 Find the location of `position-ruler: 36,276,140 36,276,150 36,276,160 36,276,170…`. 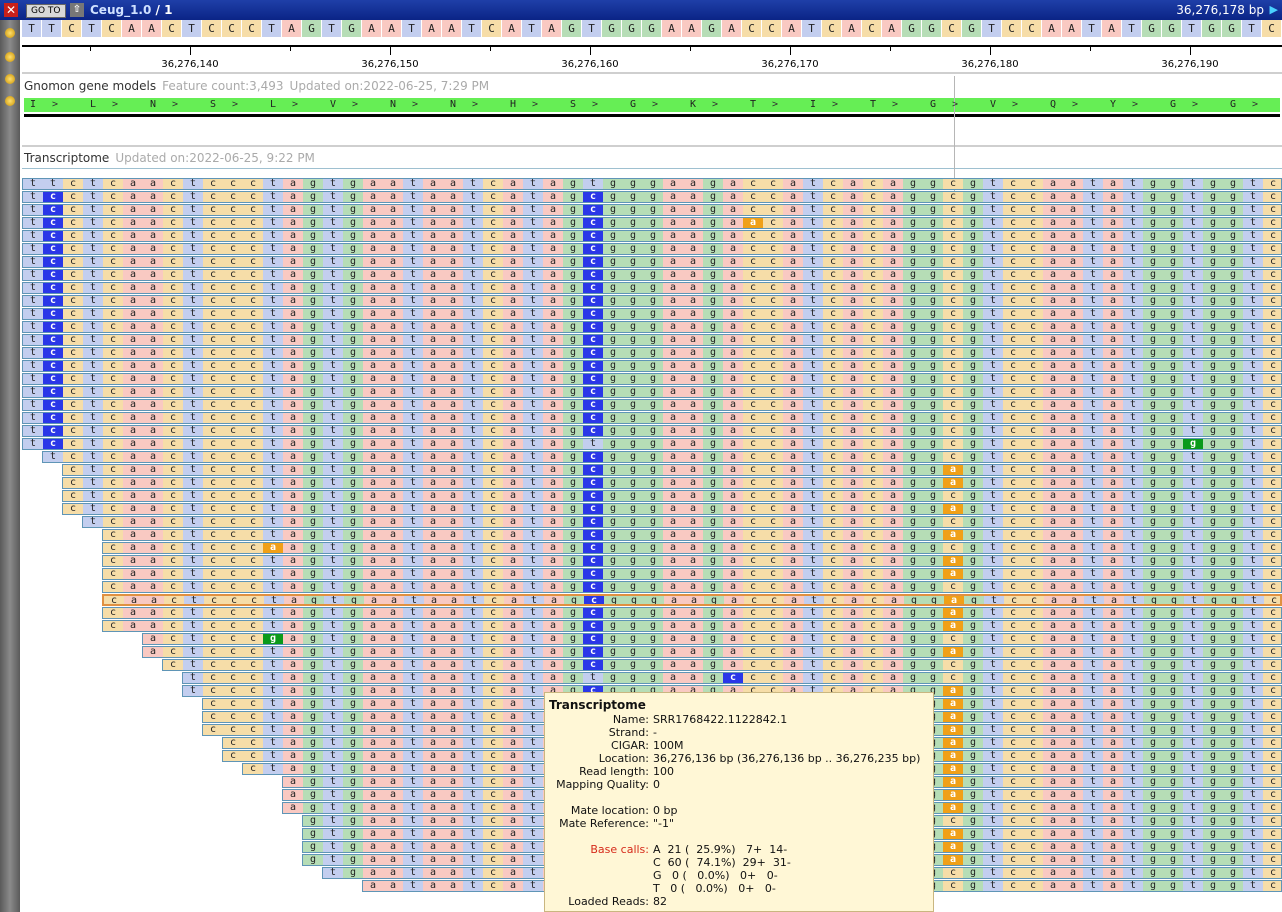

position-ruler: 36,276,140 36,276,150 36,276,160 36,276,170… is located at coordinates (652, 57).